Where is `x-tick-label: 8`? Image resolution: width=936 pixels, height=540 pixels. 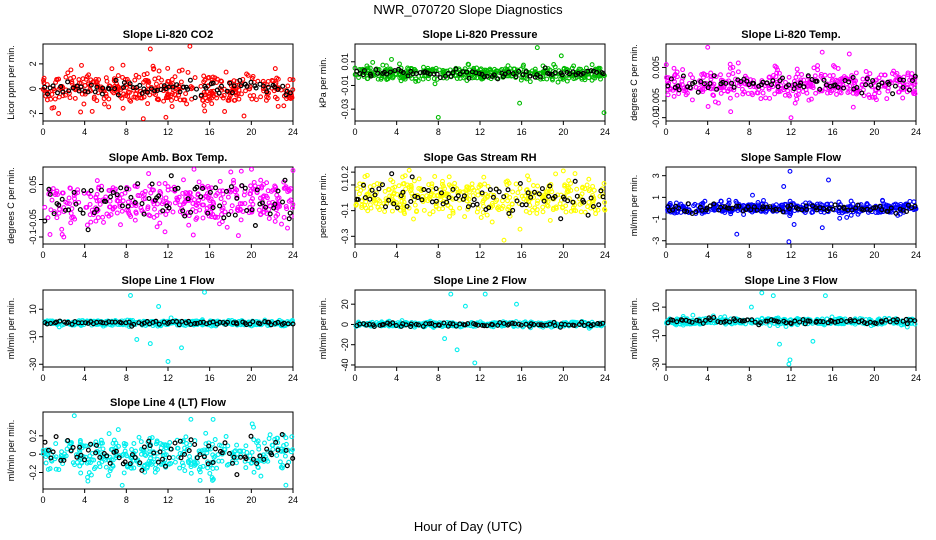
x-tick-label: 8 is located at coordinates (438, 132).